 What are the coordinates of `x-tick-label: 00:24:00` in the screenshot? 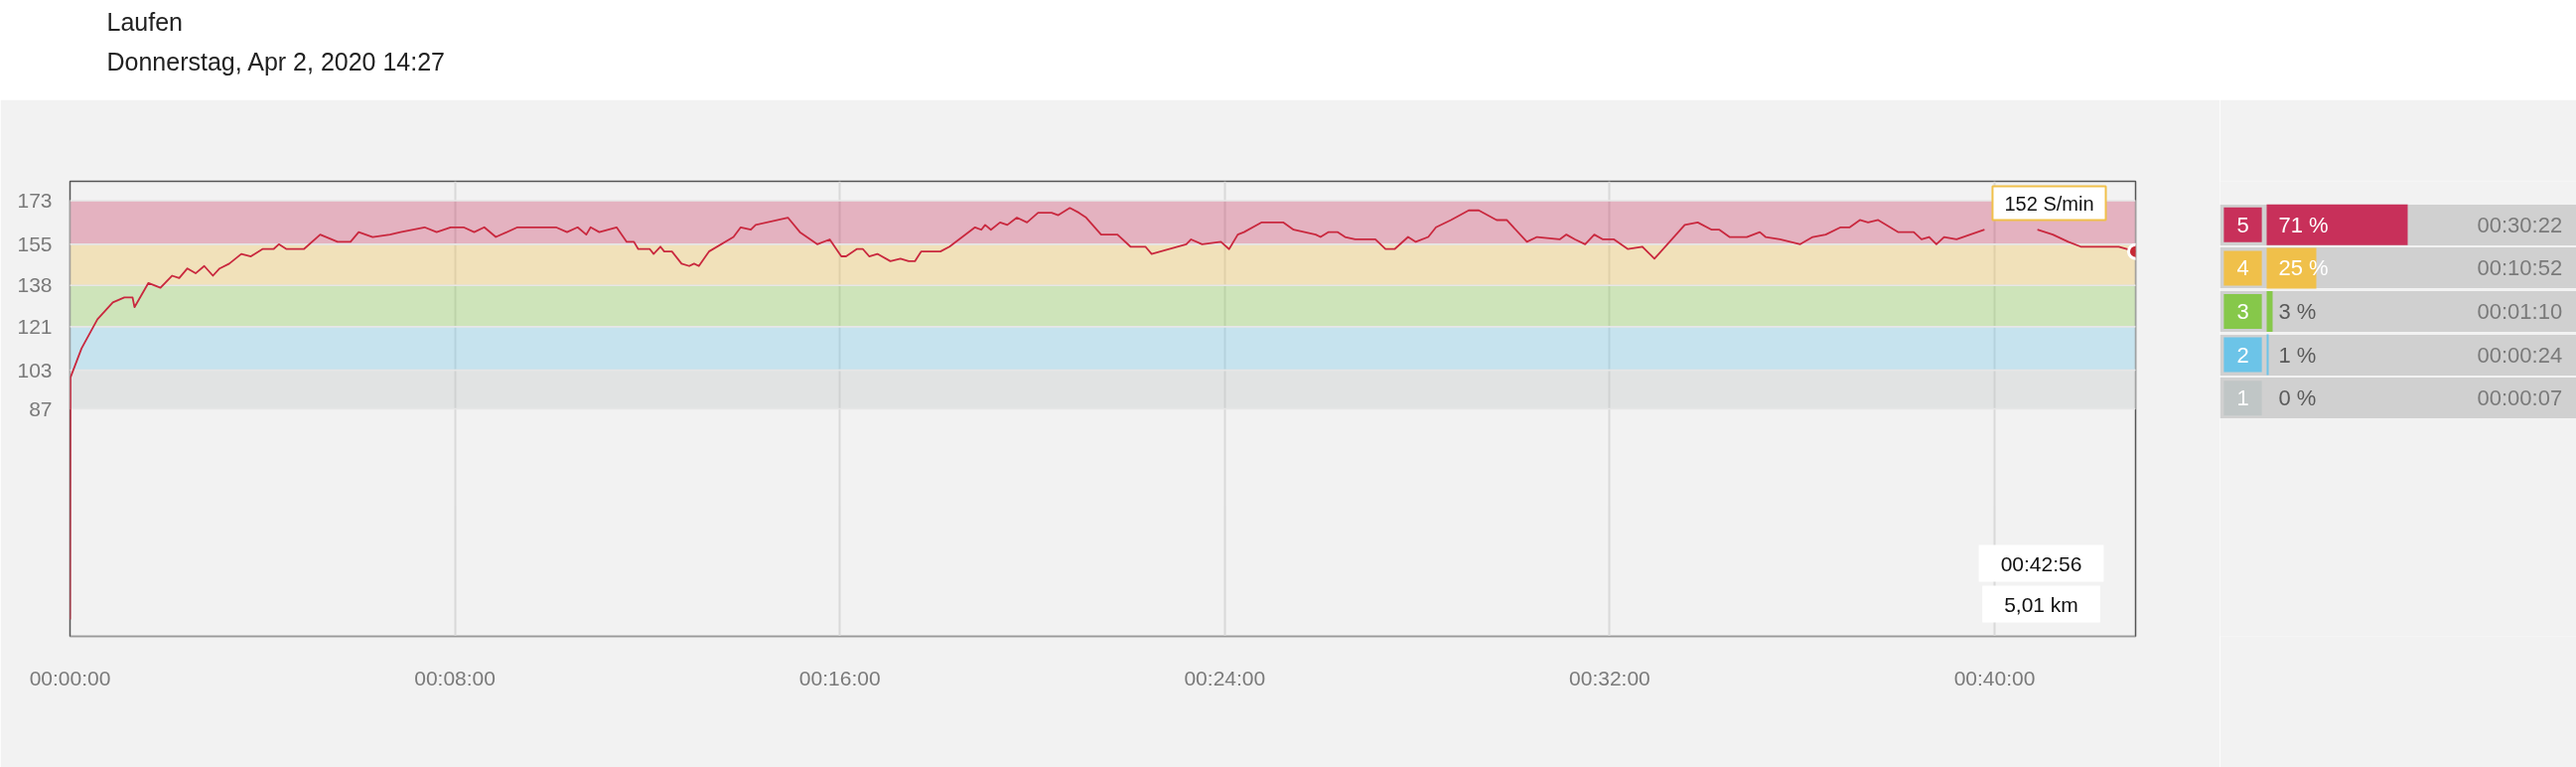 It's located at (1225, 678).